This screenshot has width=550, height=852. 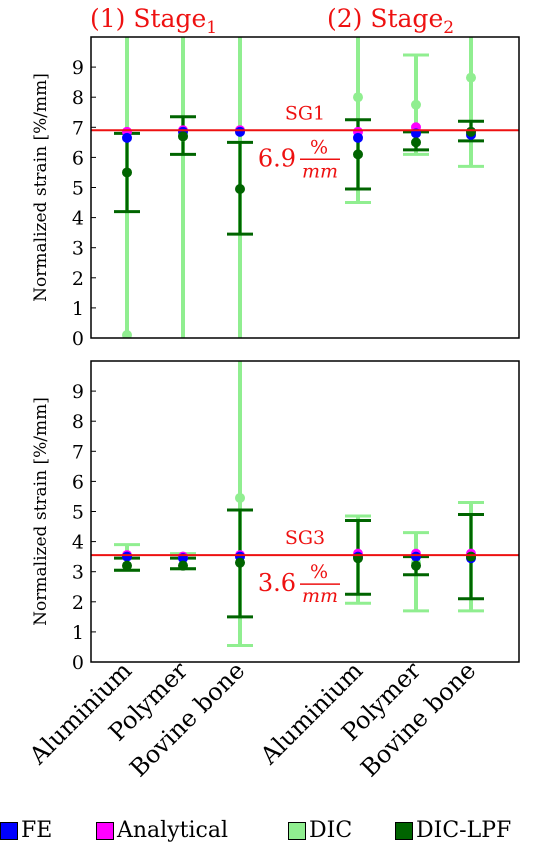 I want to click on stage-label: (1) Stage1, so click(x=153, y=21).